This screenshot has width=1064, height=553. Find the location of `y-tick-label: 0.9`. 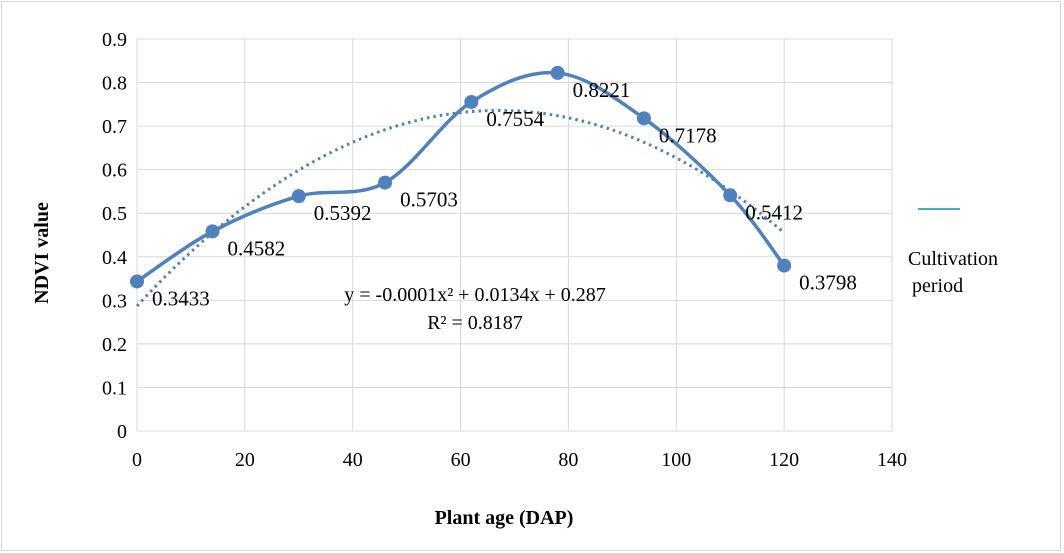

y-tick-label: 0.9 is located at coordinates (114, 40).